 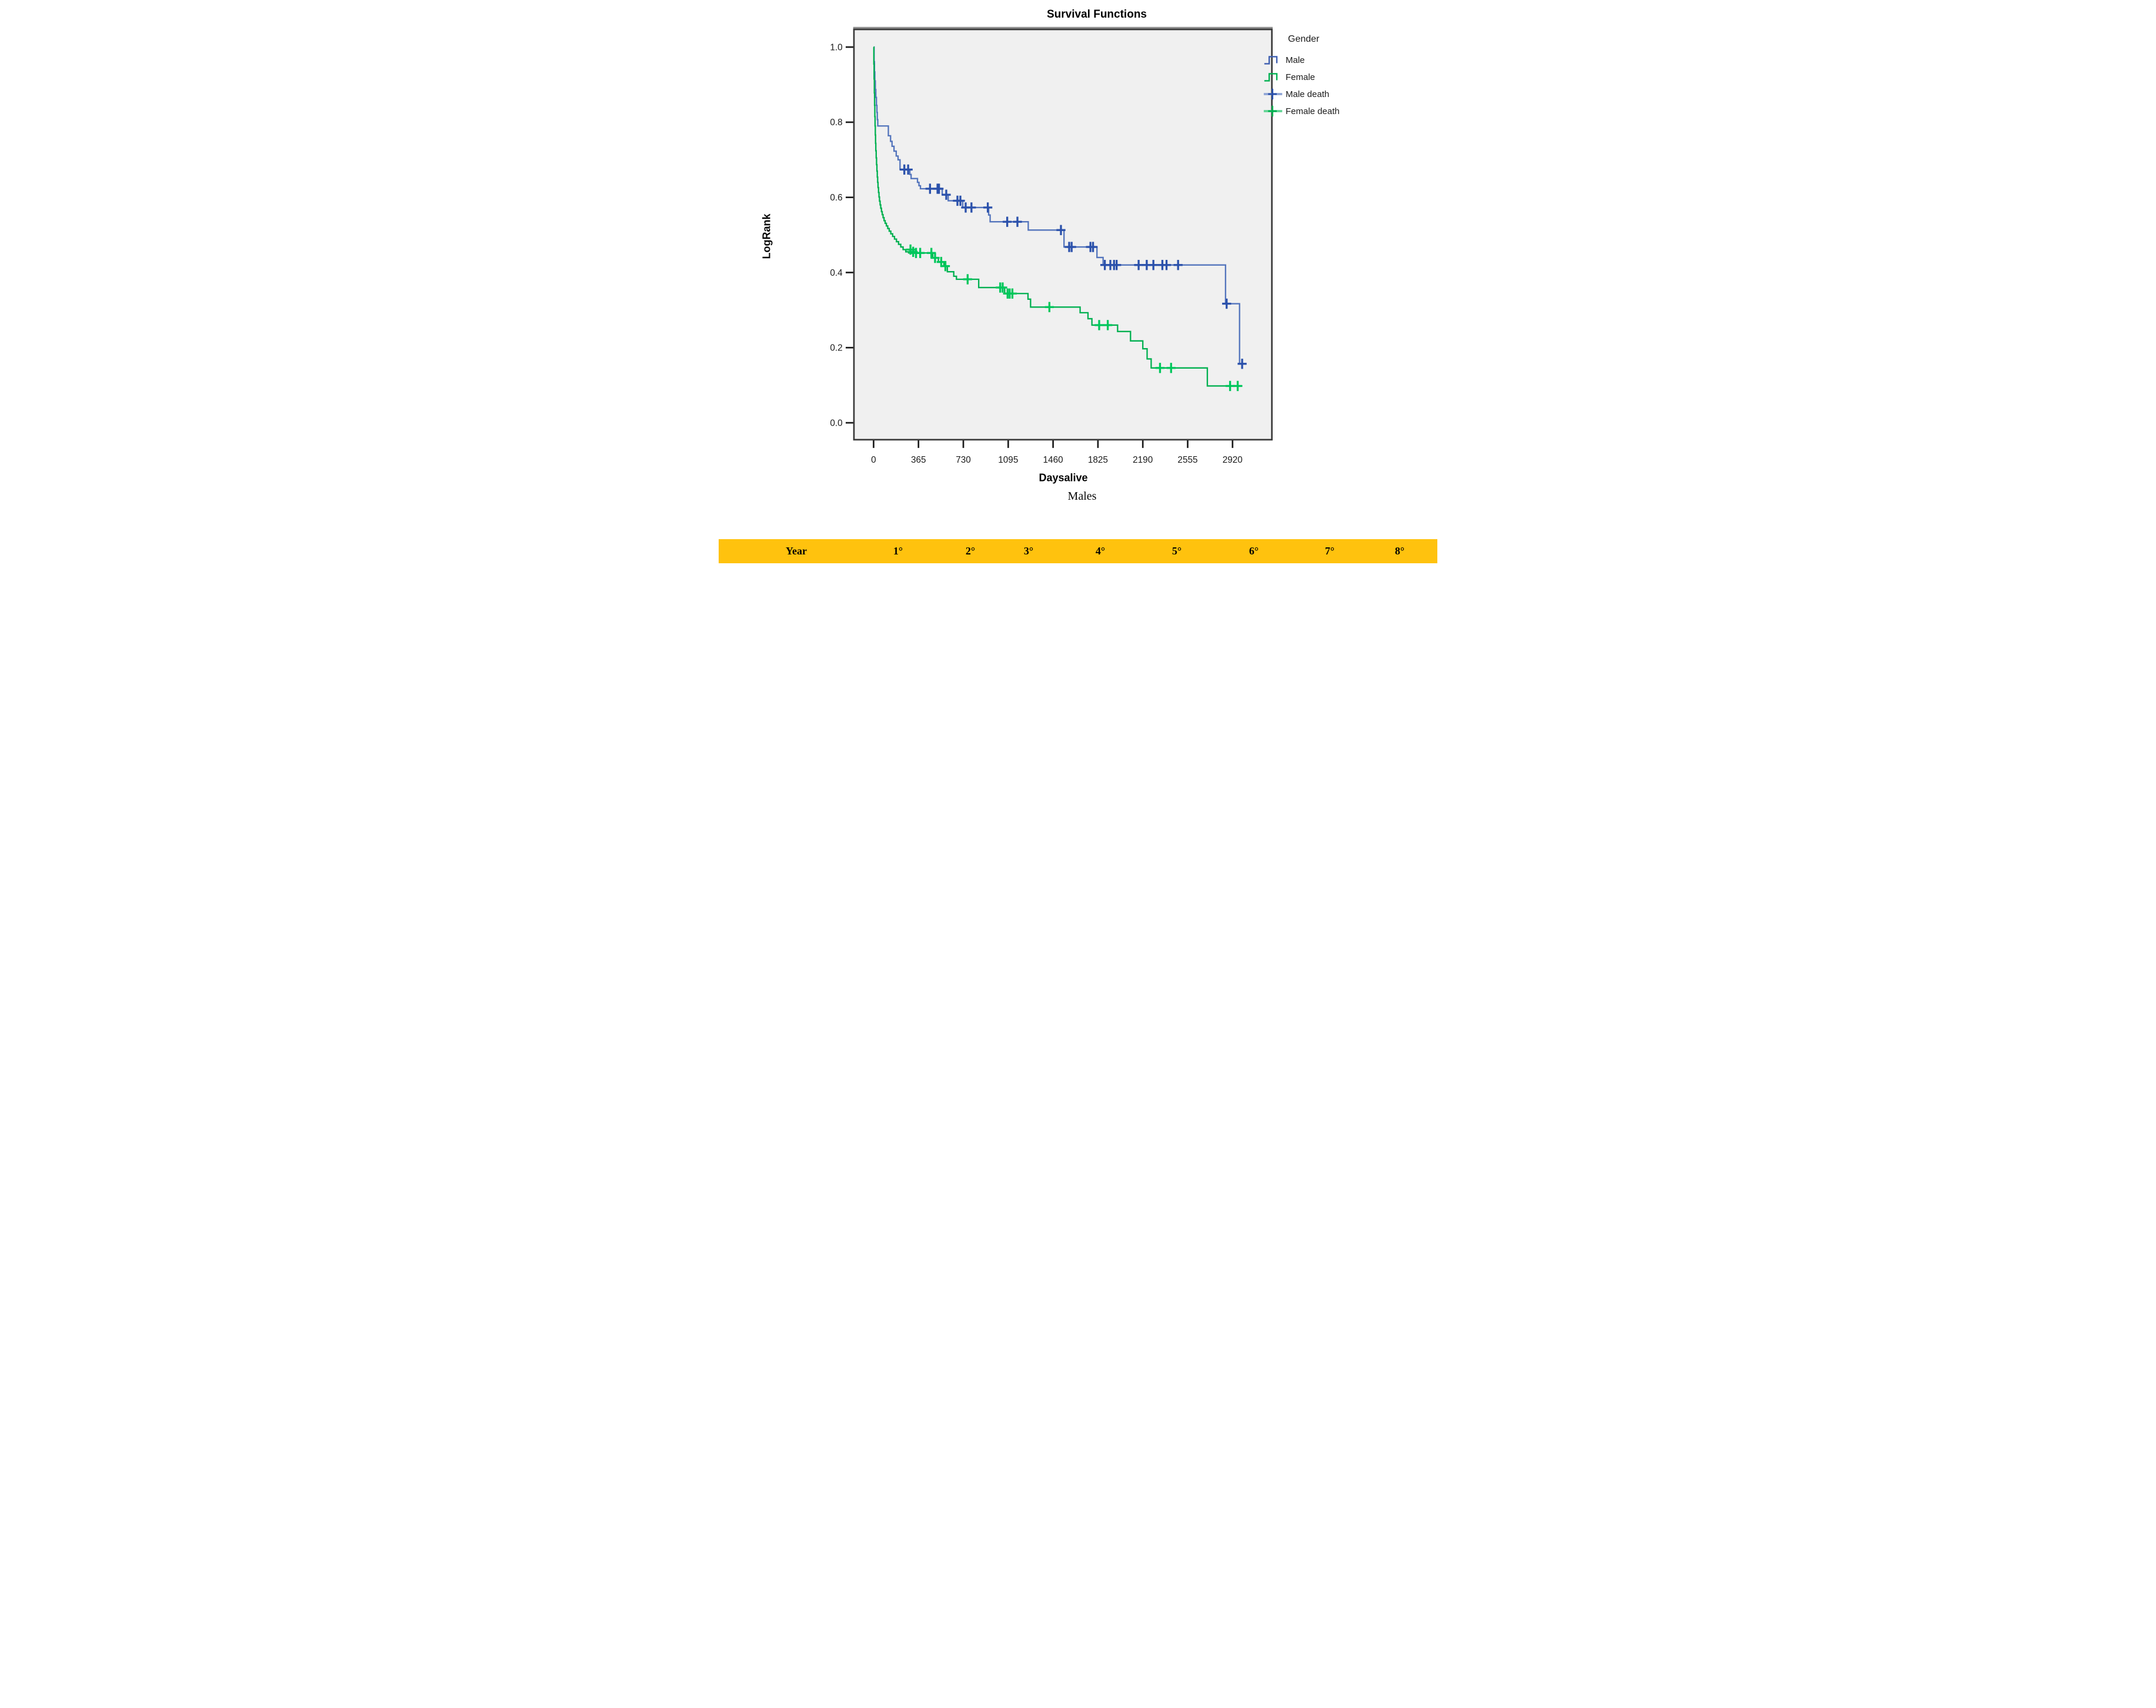 I want to click on legend-item-male-death: Male death, so click(x=1301, y=94).